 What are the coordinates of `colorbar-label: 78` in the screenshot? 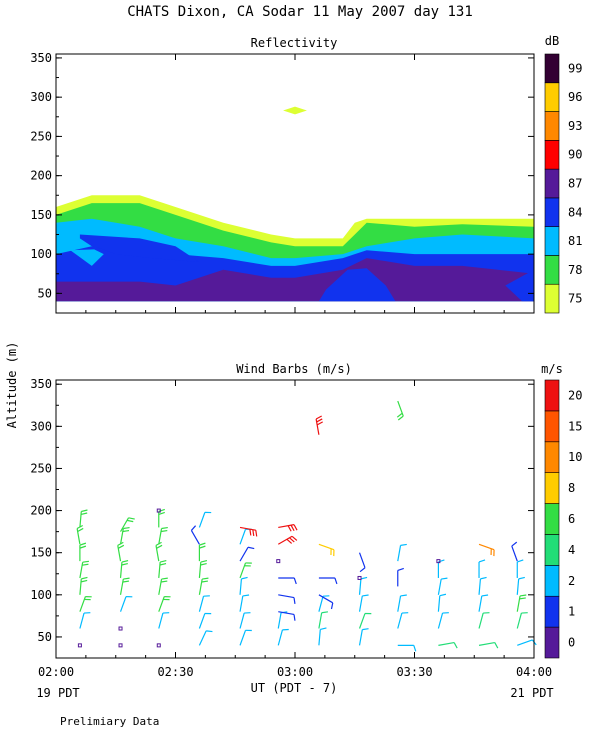 It's located at (575, 270).